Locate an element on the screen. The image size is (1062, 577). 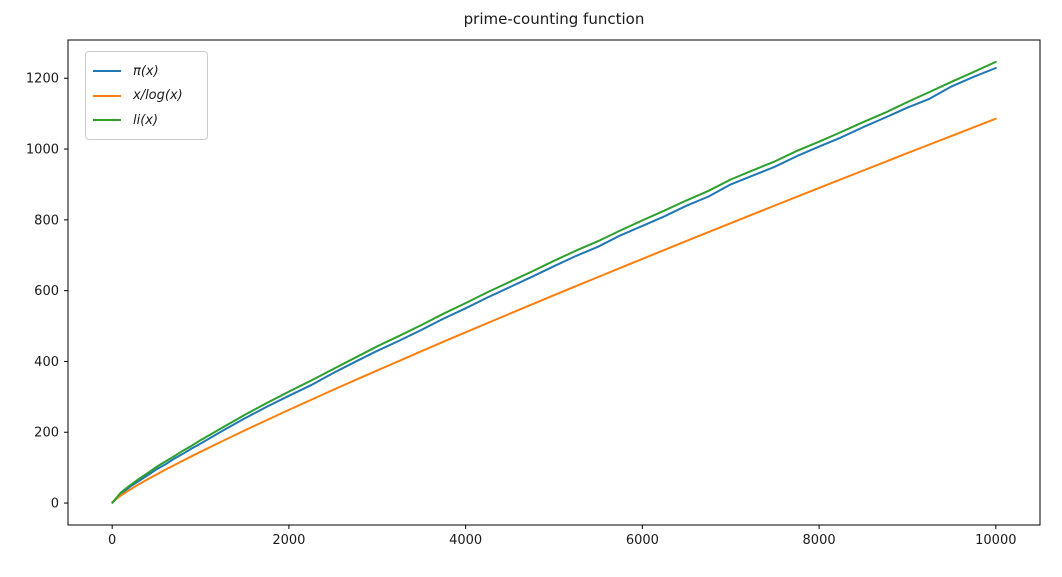
legend-label-li: li(x) is located at coordinates (146, 120).